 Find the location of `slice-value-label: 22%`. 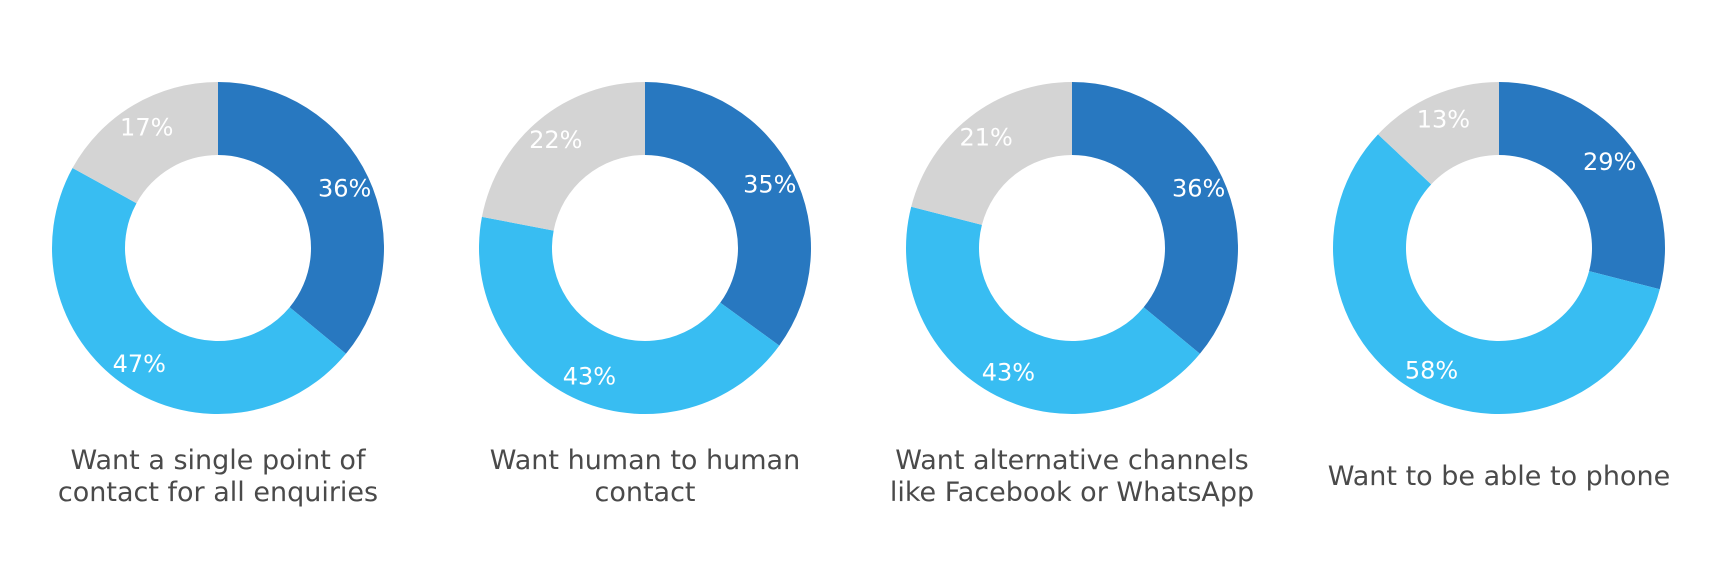

slice-value-label: 22% is located at coordinates (555, 140).